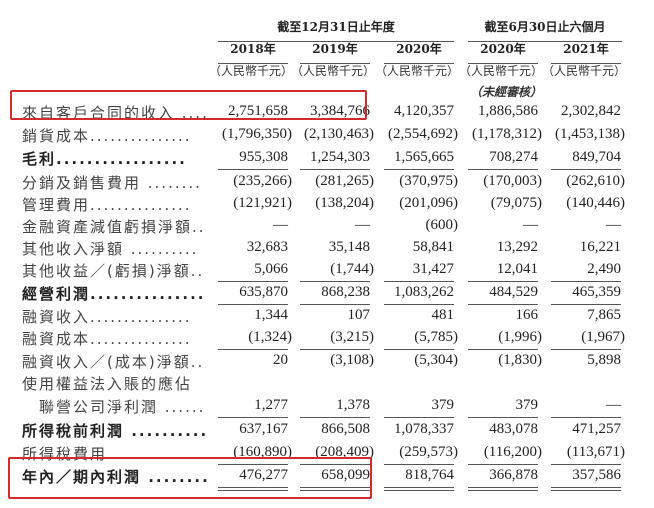 The image size is (654, 508). What do you see at coordinates (604, 360) in the screenshot?
I see `cell-value: 5,898` at bounding box center [604, 360].